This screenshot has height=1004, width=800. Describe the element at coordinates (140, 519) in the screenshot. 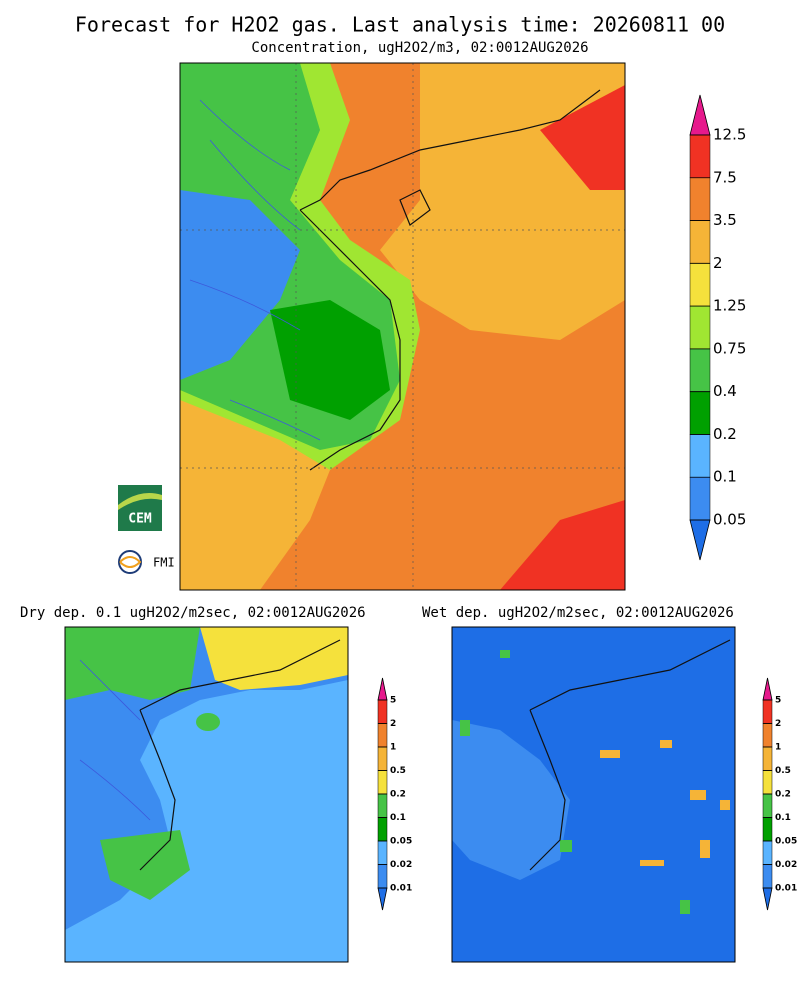

I see `logo-text: CEM` at that location.